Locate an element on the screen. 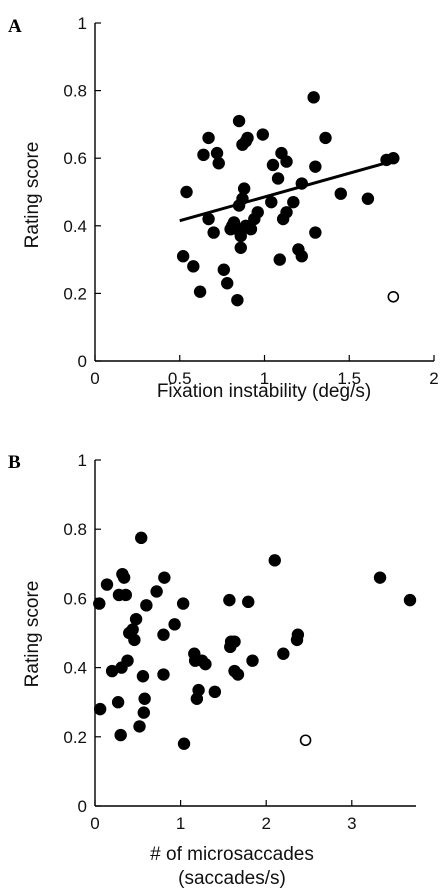 The width and height of the screenshot is (441, 892). panel-label-b: B is located at coordinates (14, 462).